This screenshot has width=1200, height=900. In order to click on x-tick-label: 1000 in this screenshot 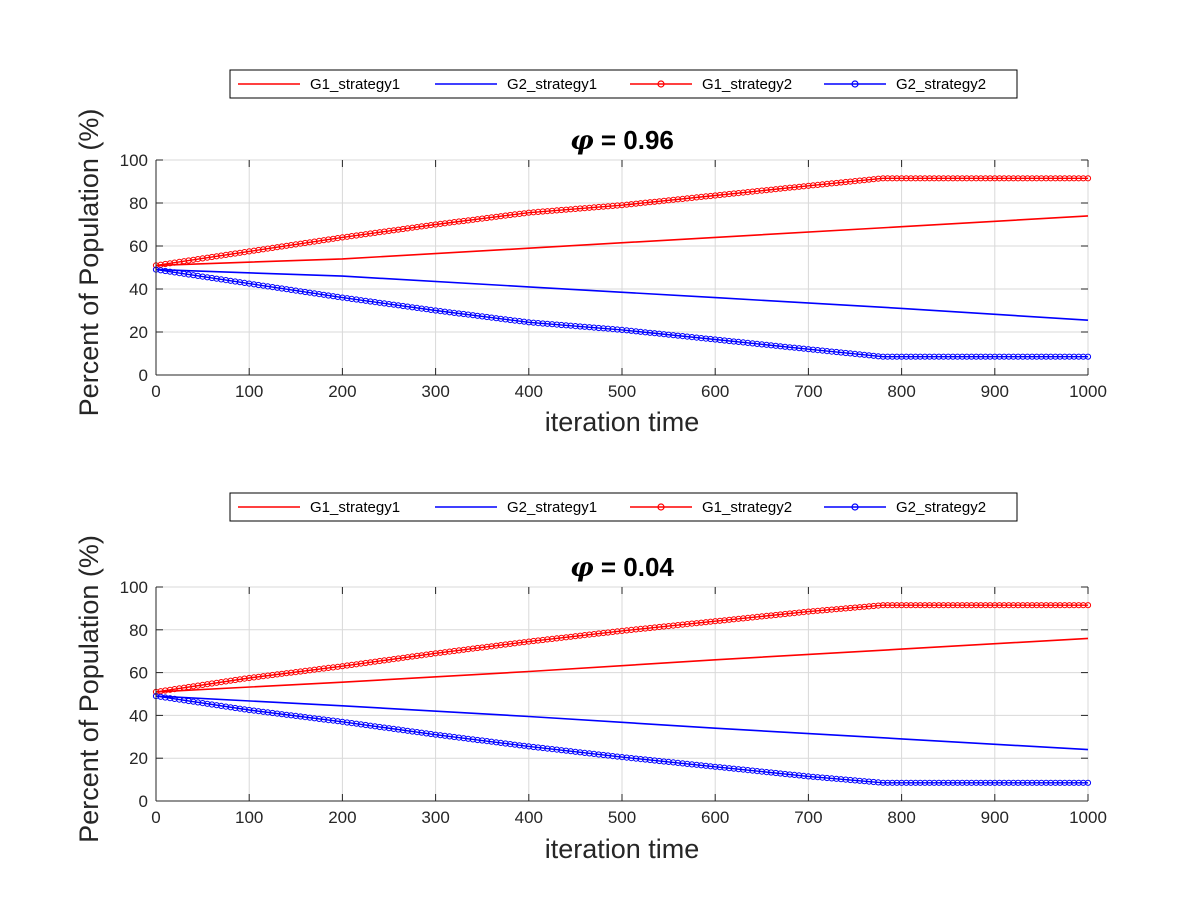, I will do `click(1088, 817)`.